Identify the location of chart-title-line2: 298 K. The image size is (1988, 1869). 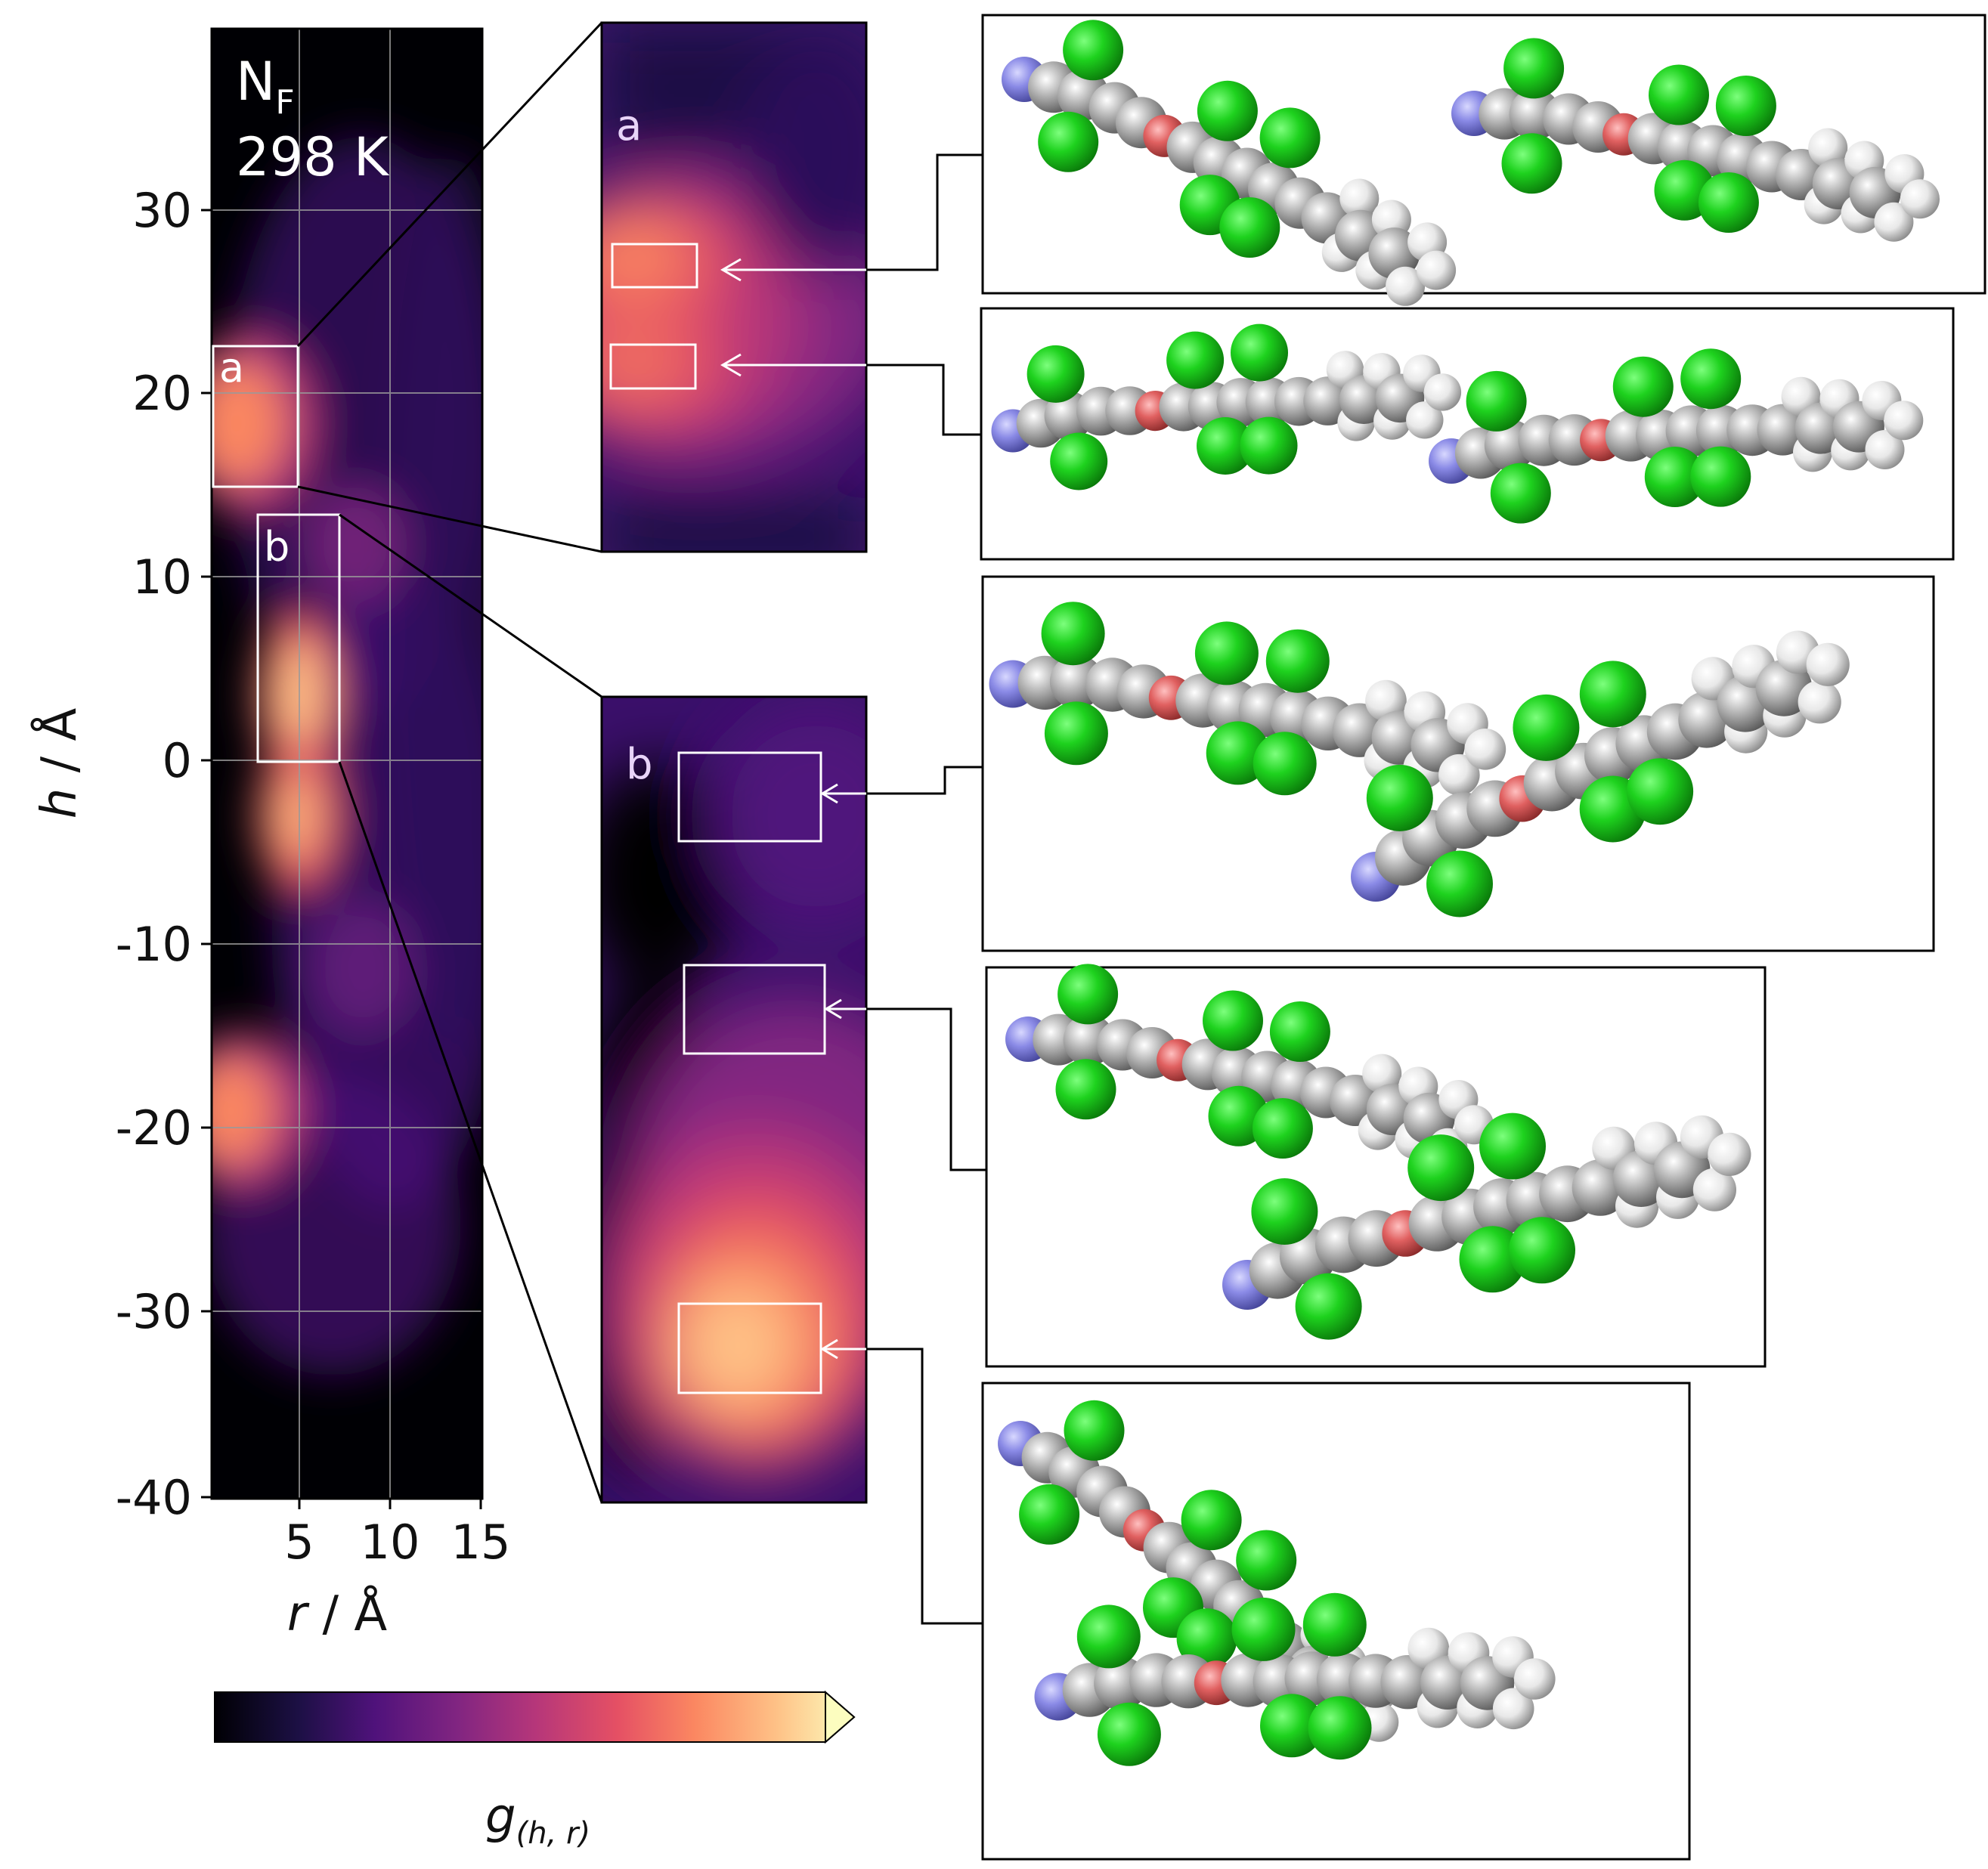
(313, 157).